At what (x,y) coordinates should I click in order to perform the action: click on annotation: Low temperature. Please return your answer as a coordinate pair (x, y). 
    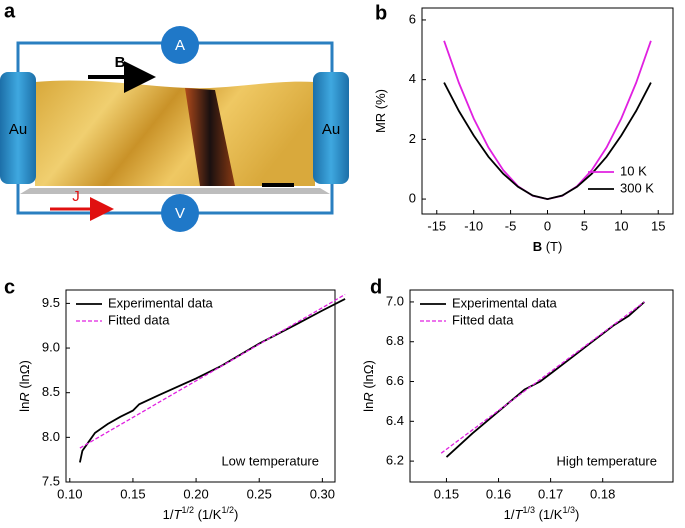
    Looking at the image, I should click on (270, 460).